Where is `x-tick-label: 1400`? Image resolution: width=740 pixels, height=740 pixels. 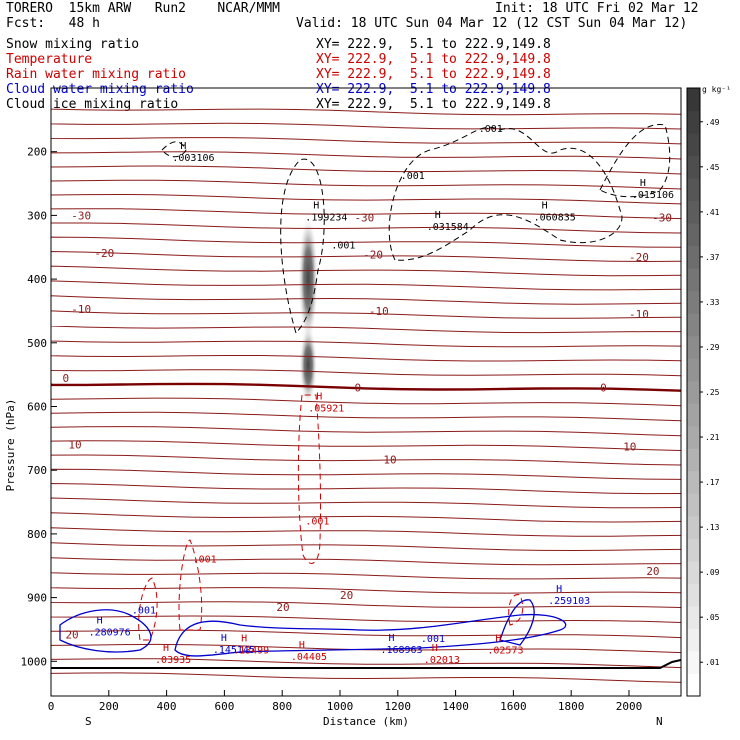 x-tick-label: 1400 is located at coordinates (455, 706).